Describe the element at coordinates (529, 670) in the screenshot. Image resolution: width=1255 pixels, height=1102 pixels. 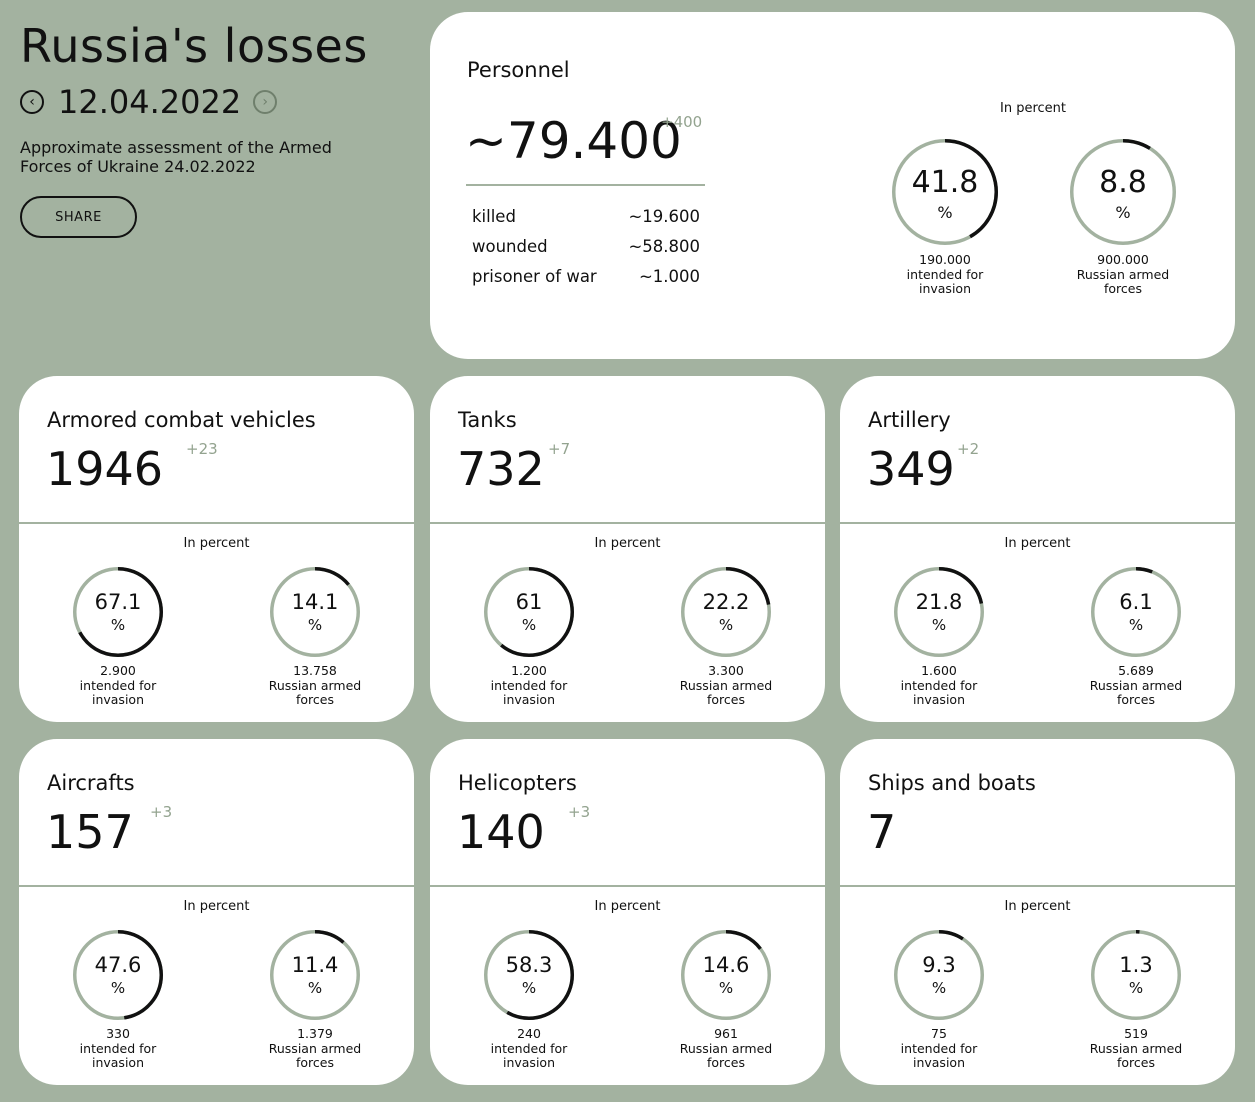
I see `base-value: 1.200` at that location.